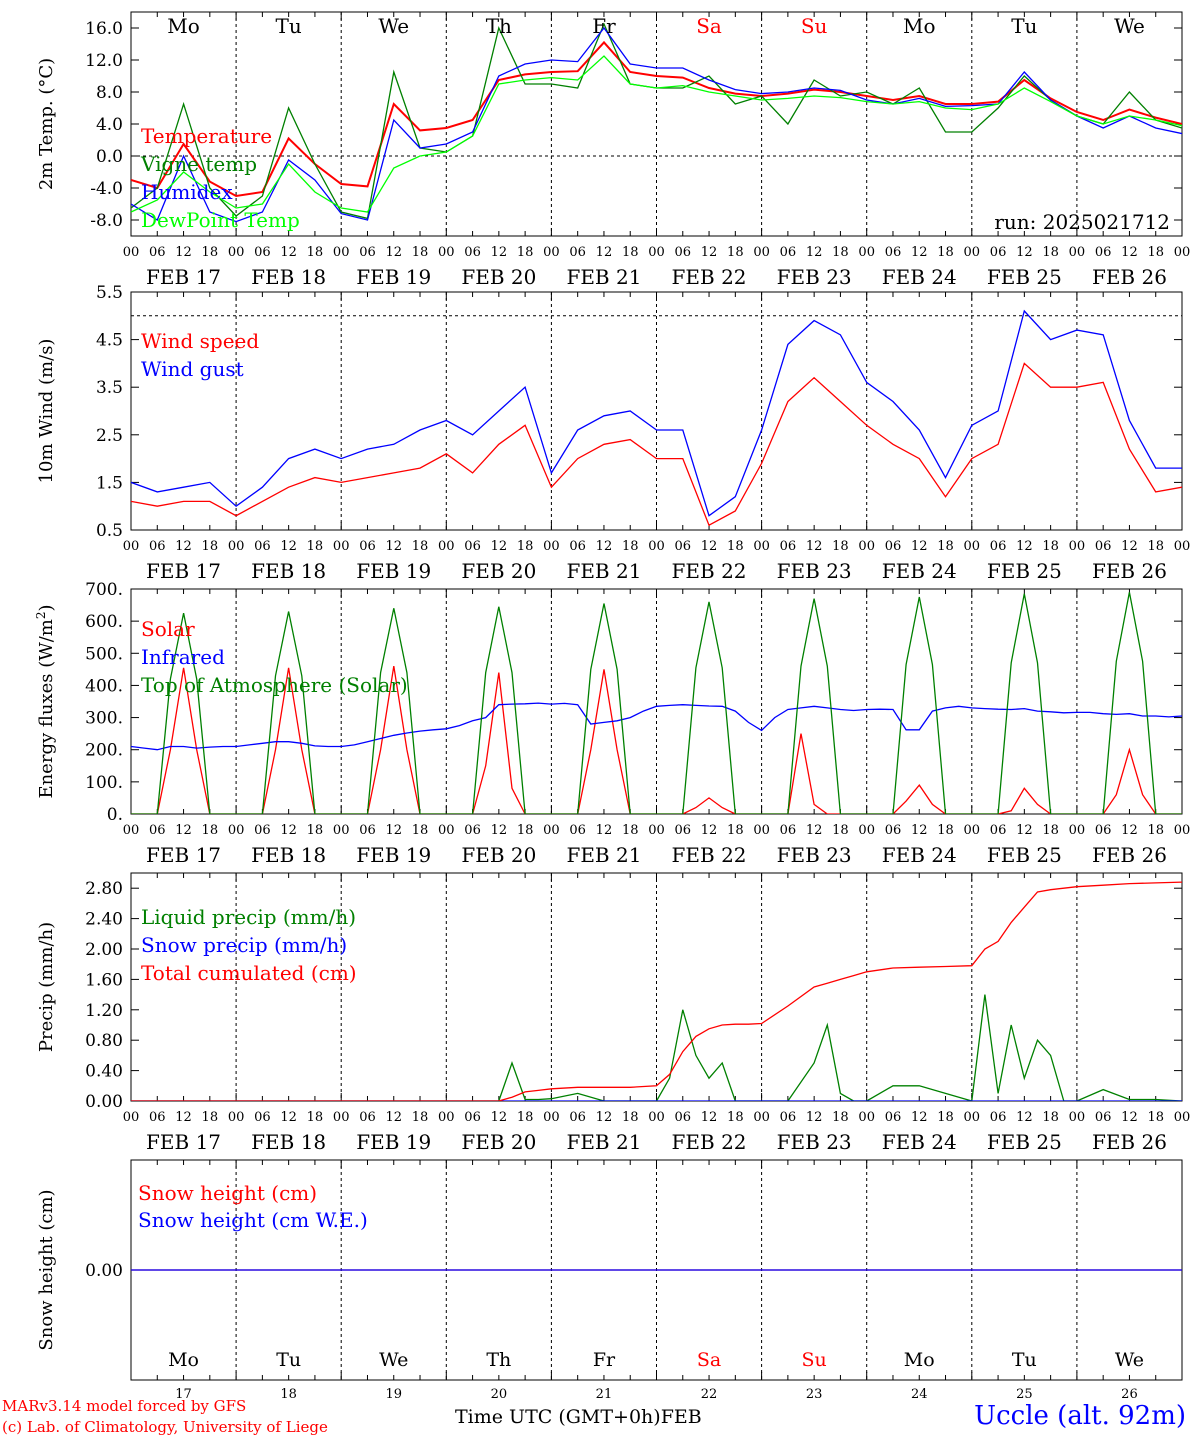 This screenshot has height=1440, width=1194. Describe the element at coordinates (393, 1360) in the screenshot. I see `weekday-label-bottom: We` at that location.